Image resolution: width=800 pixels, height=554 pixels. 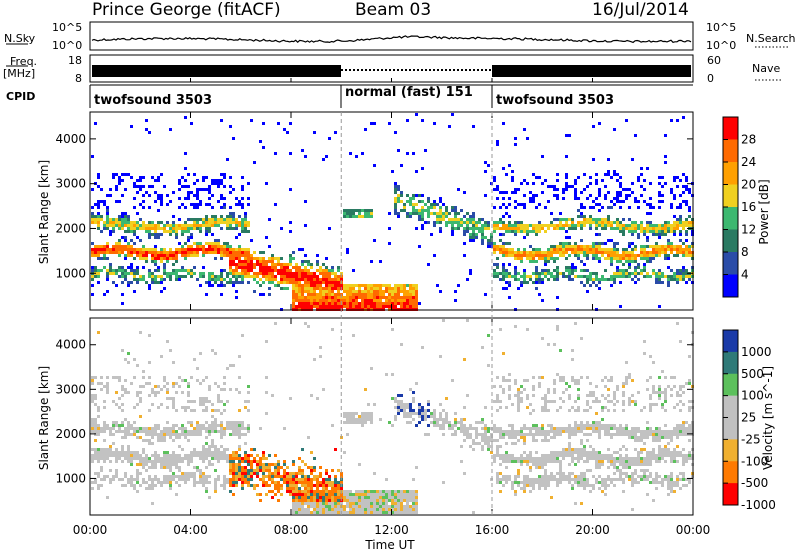 I want to click on velocity-colorbar-label: Velocity [m s^-1], so click(x=768, y=418).